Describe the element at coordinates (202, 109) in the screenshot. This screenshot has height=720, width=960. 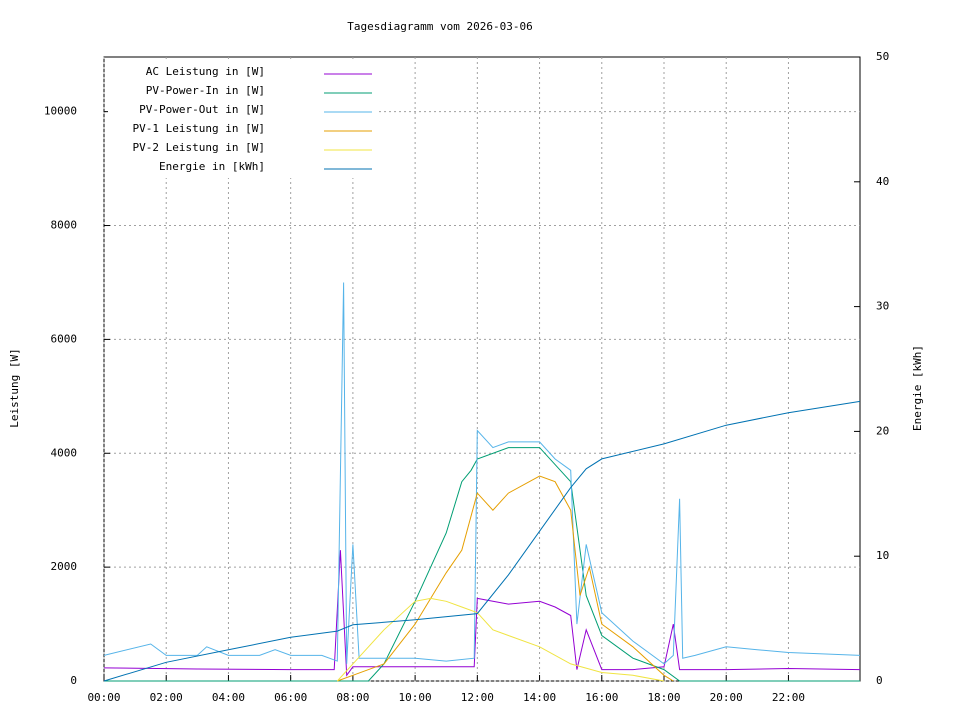
I see `legend-label: PV-Power-Out in [W]` at that location.